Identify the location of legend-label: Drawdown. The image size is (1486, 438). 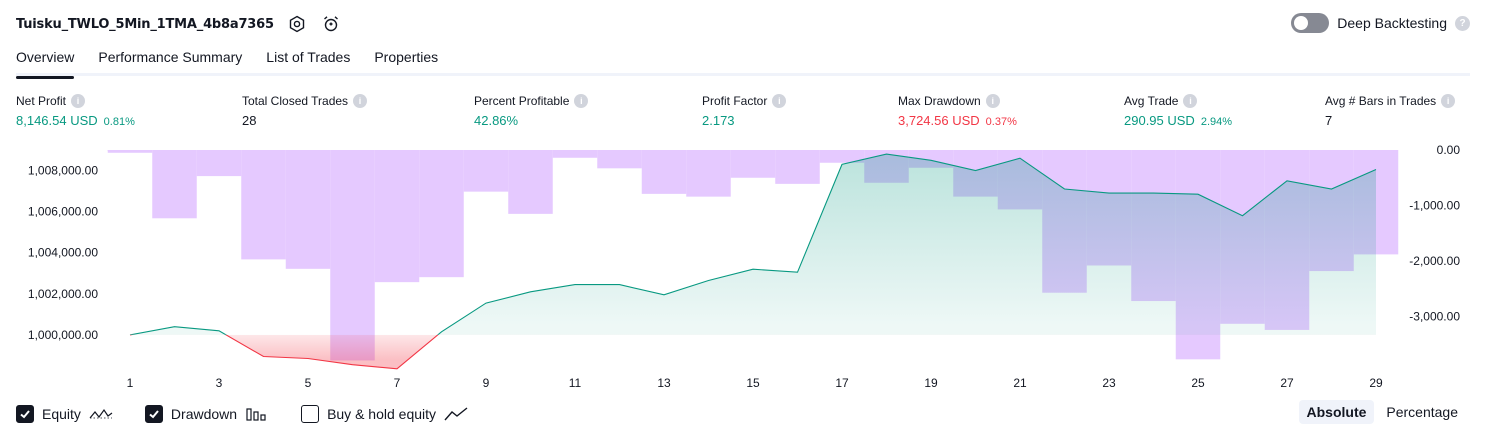
(204, 414).